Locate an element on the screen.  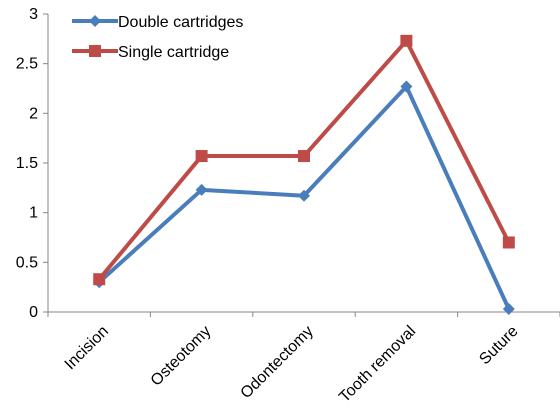
x-tick-label: Tooth removal is located at coordinates (377, 364).